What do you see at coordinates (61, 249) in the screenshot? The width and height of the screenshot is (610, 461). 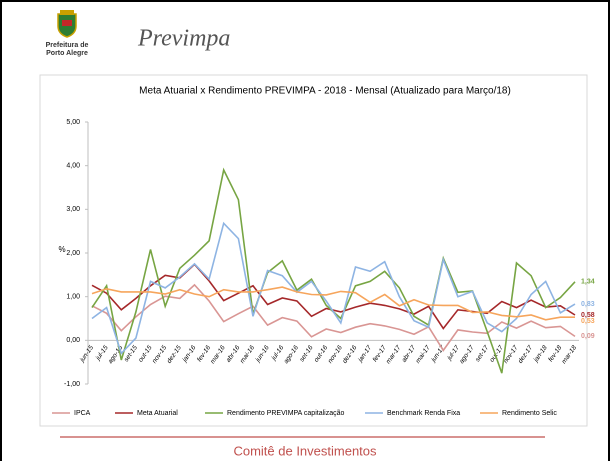 I see `y-axis-label: %` at bounding box center [61, 249].